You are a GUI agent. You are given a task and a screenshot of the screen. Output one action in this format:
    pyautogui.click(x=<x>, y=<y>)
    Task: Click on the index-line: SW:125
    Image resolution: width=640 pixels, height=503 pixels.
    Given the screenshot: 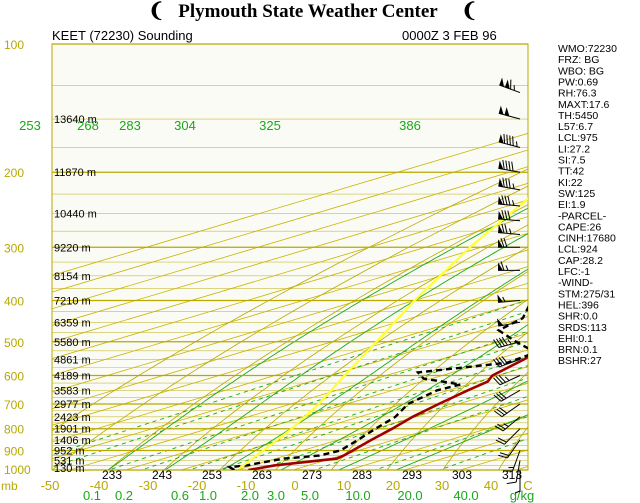 What is the action you would take?
    pyautogui.click(x=576, y=194)
    